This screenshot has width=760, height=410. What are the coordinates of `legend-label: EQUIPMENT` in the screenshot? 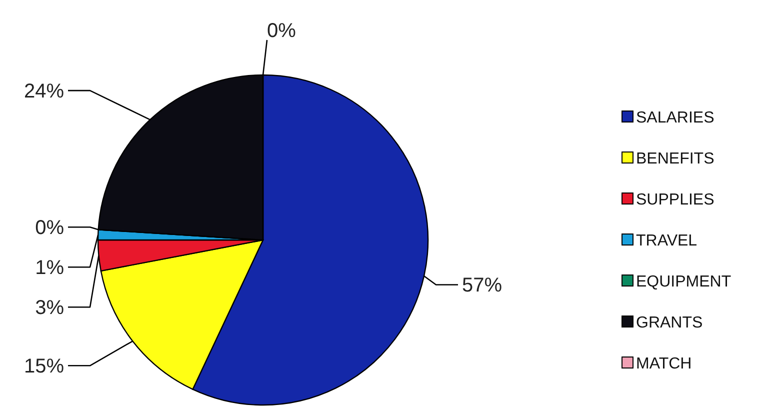 It's located at (684, 282).